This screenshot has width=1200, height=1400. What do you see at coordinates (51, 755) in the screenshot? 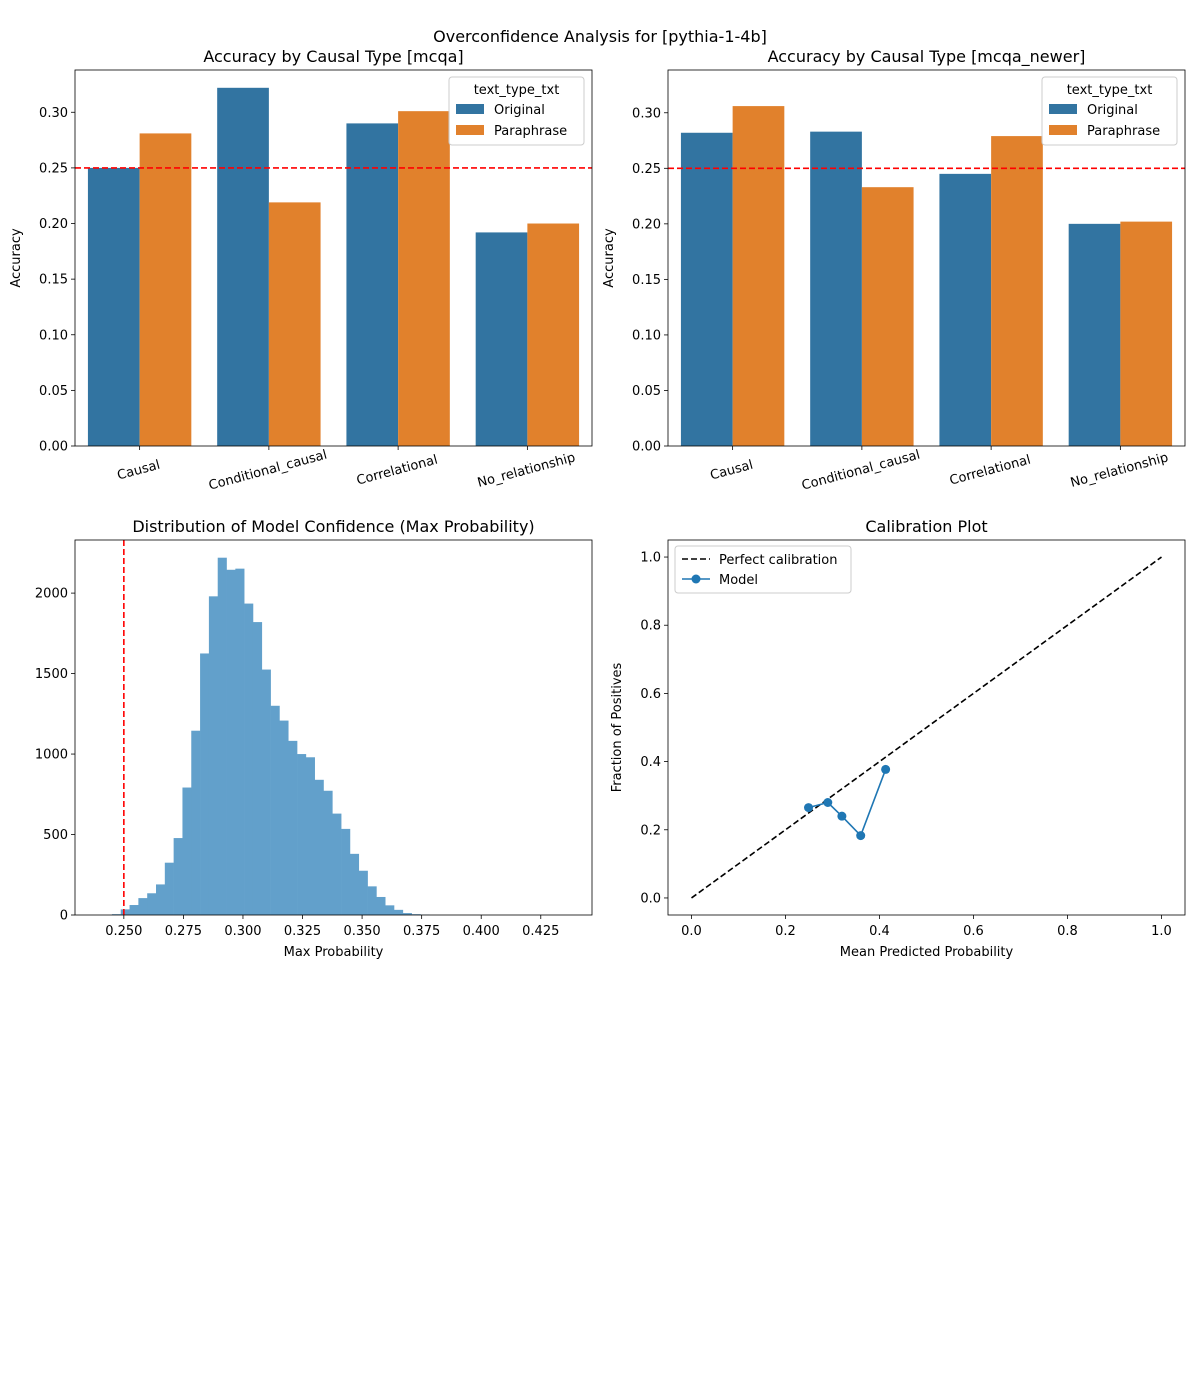
I see `y-tick-label: 1000` at bounding box center [51, 755].